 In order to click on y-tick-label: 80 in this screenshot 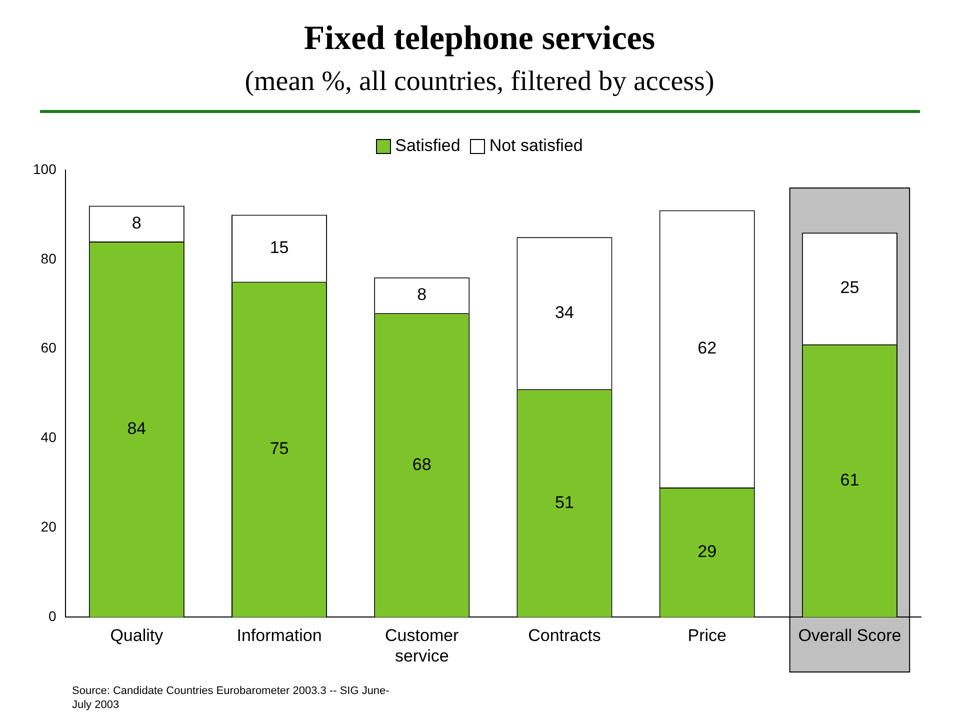, I will do `click(48, 258)`.